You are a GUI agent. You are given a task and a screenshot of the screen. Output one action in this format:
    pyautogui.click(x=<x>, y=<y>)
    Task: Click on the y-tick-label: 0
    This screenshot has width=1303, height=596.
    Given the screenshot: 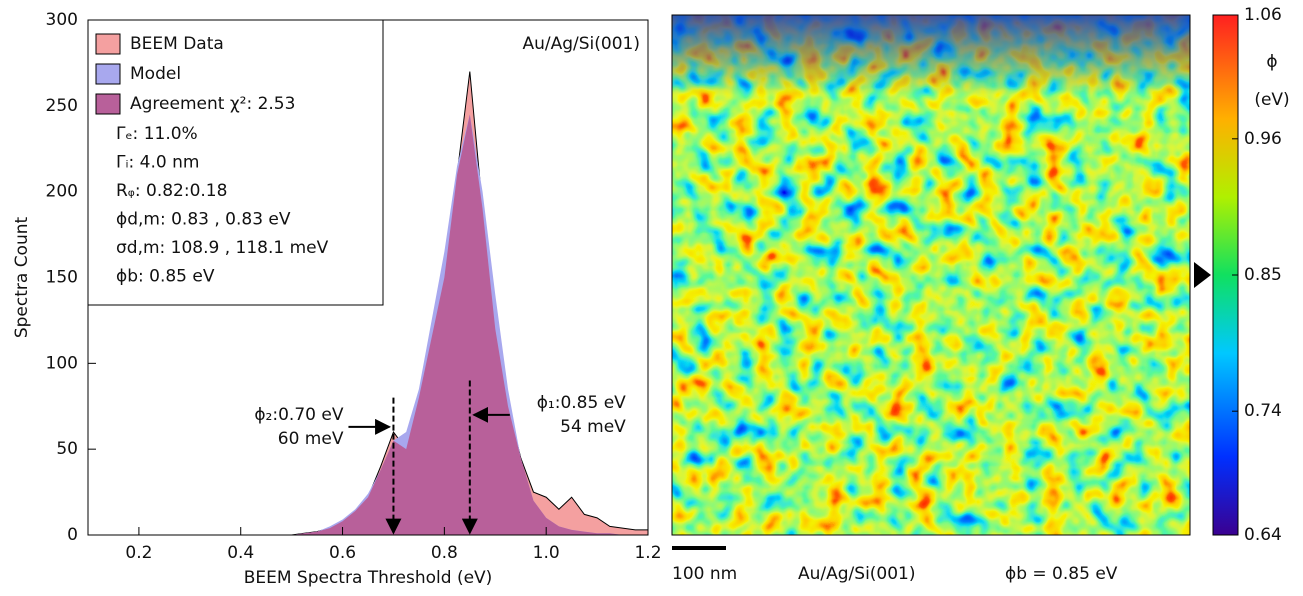 What is the action you would take?
    pyautogui.click(x=72, y=535)
    